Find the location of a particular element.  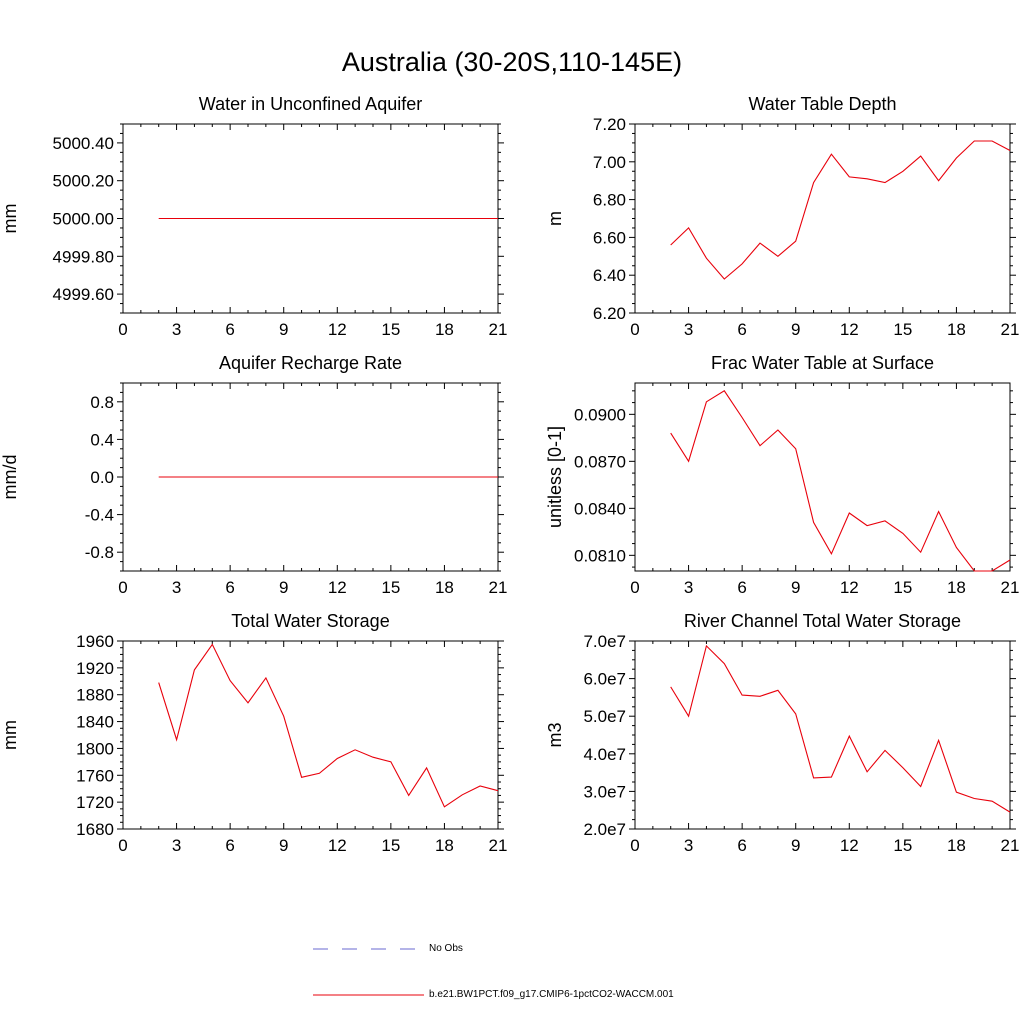

y-tick-label: 5000.00 is located at coordinates (83, 219).